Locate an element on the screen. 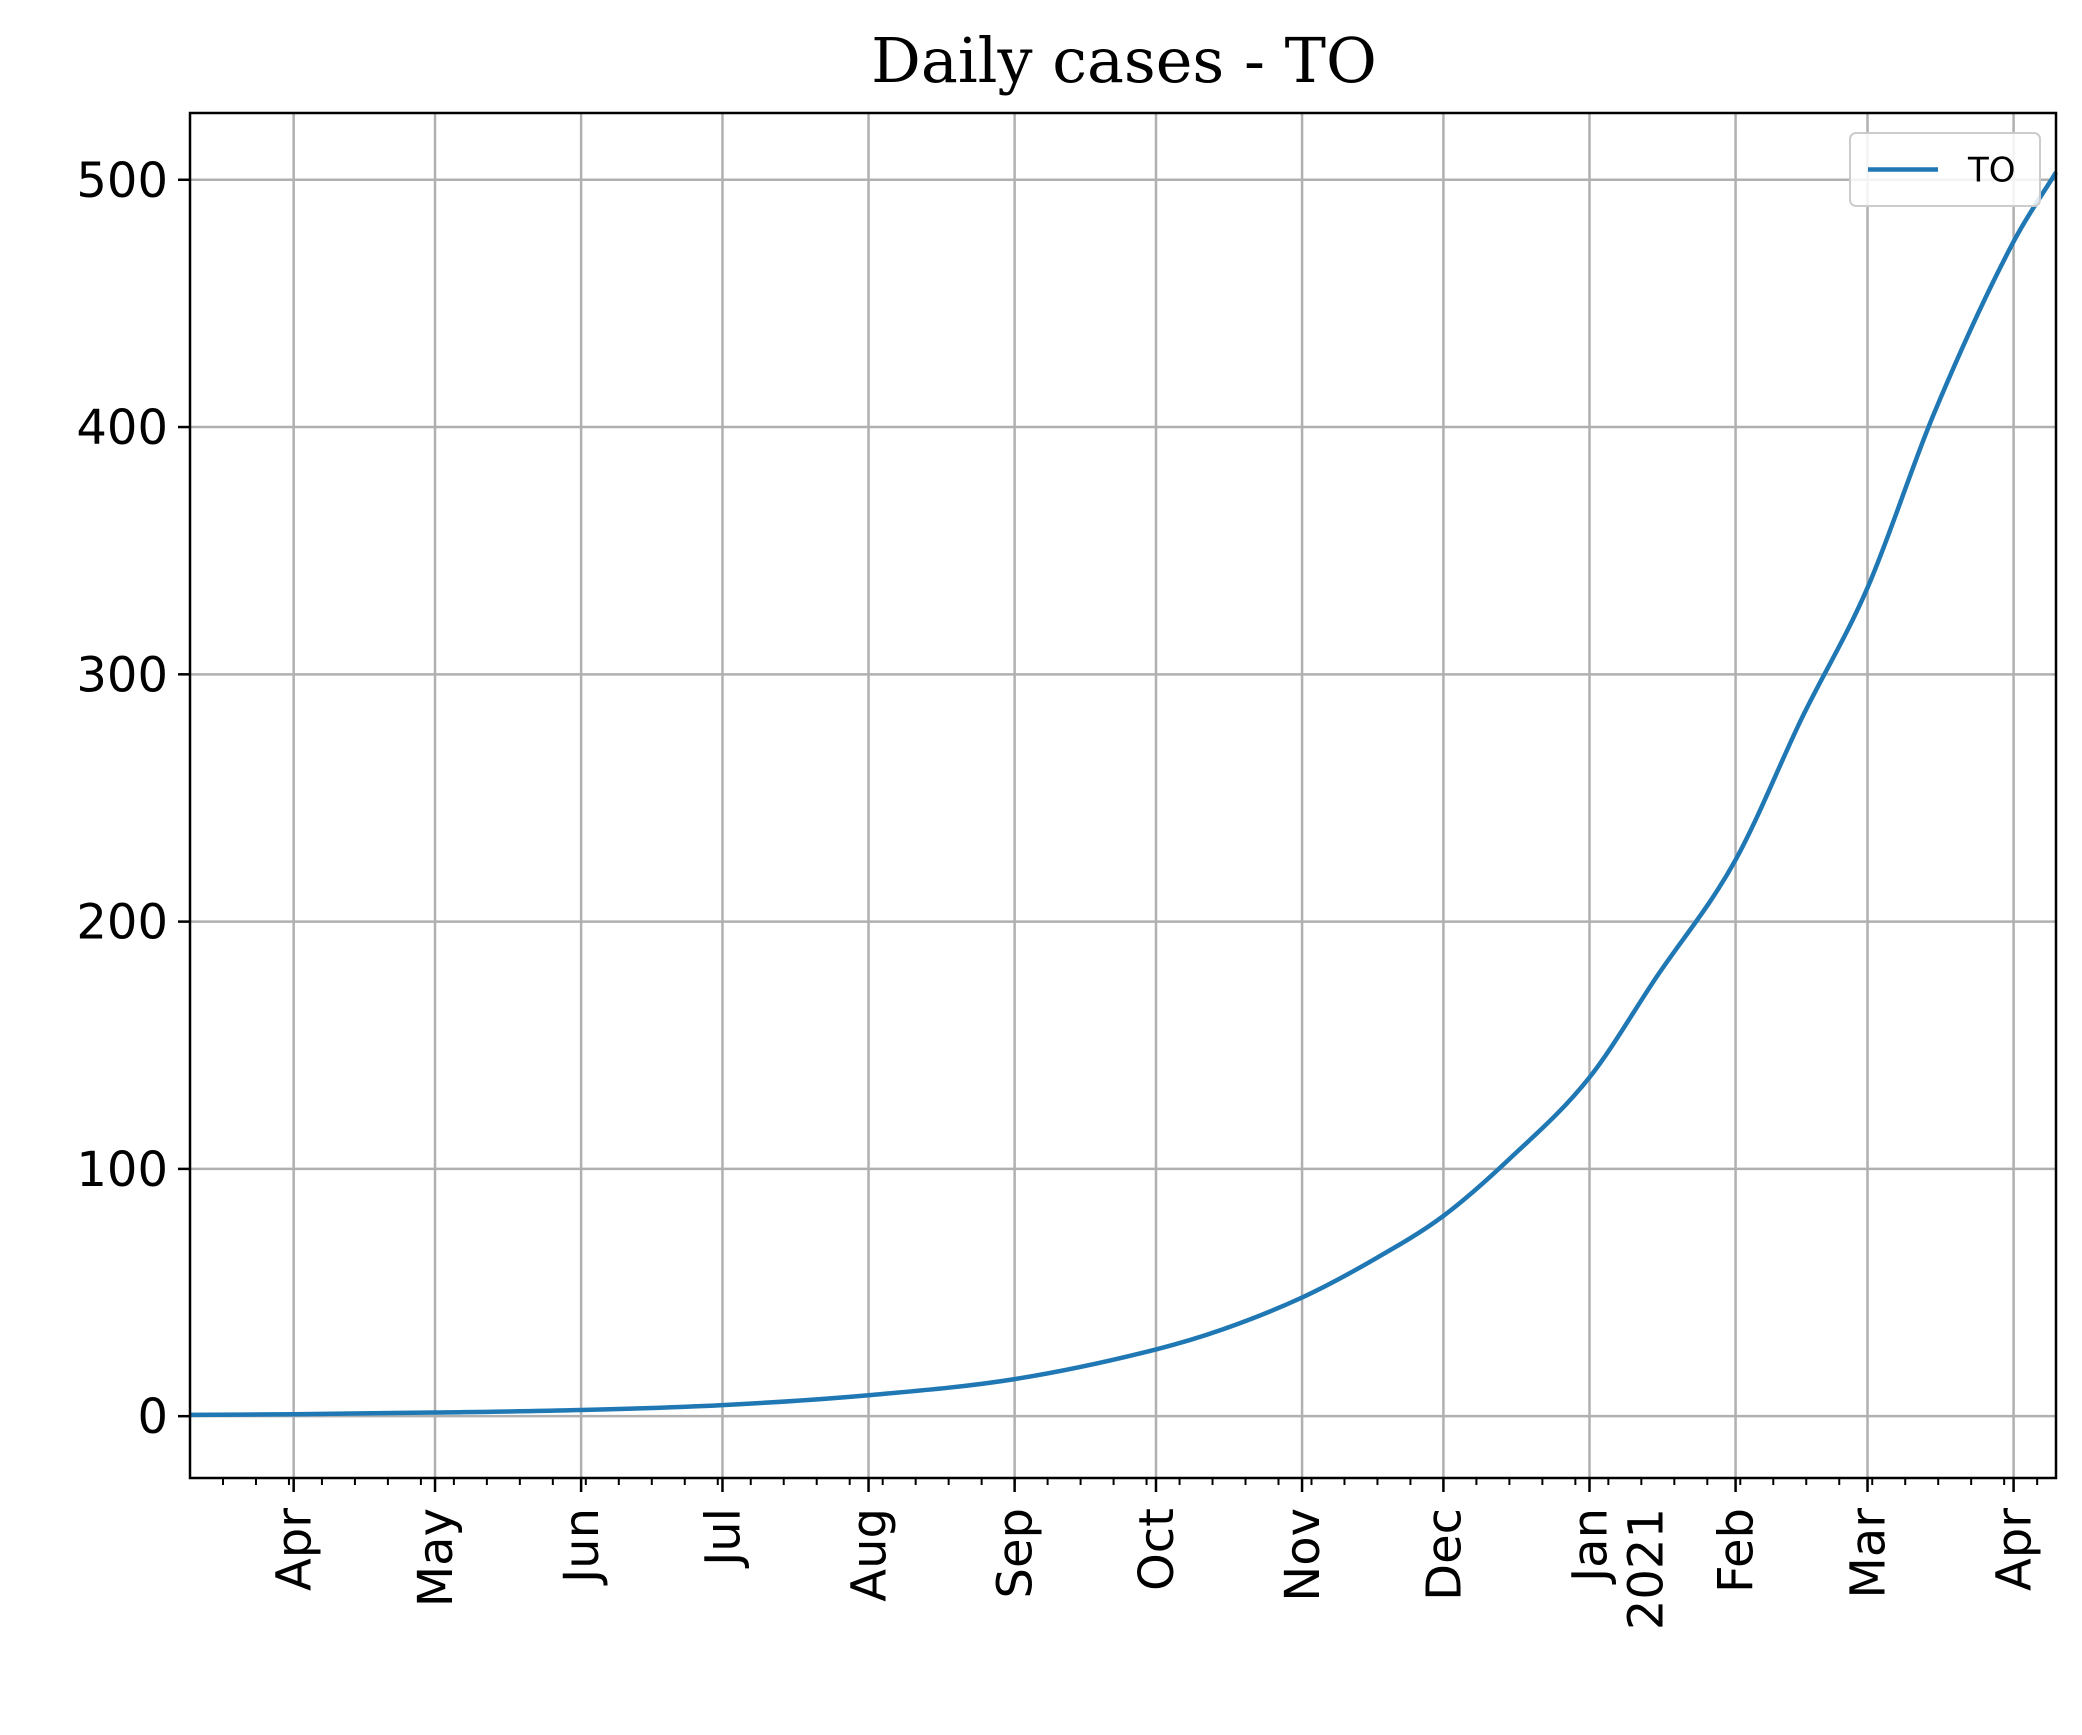 The width and height of the screenshot is (2082, 1735). x-tick-label: Dec is located at coordinates (1444, 1554).